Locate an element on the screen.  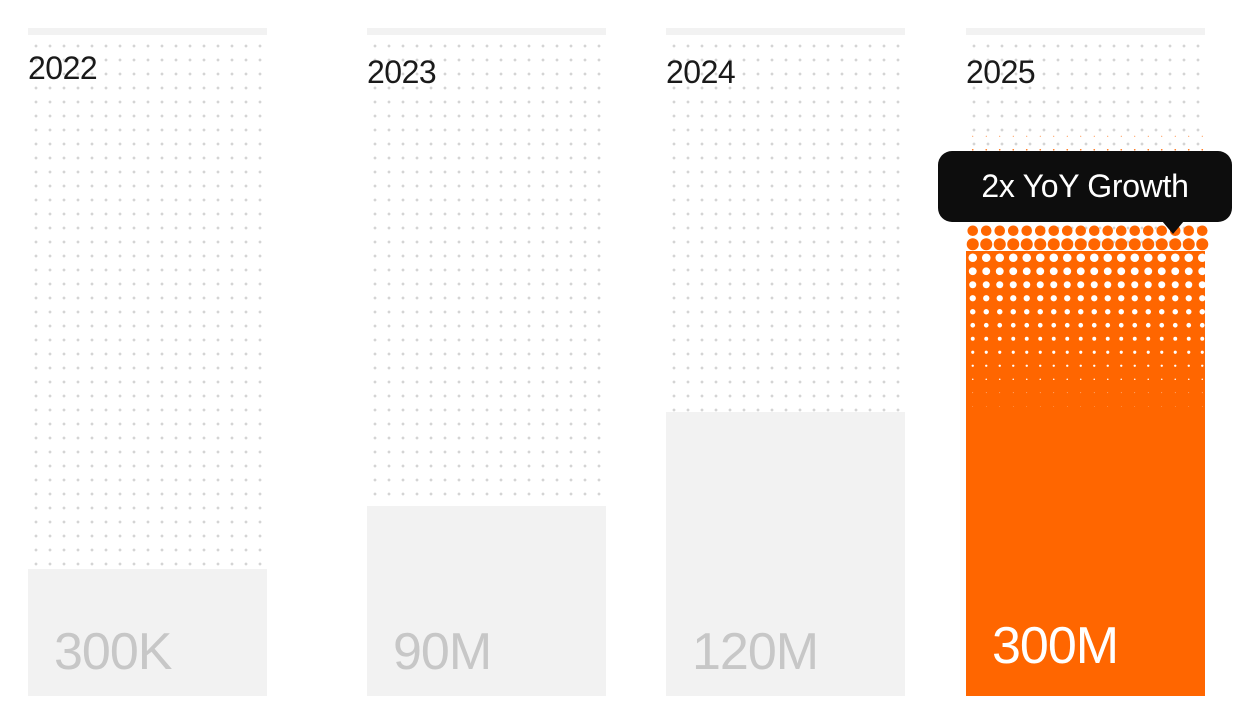
category-label: 2022 is located at coordinates (63, 68).